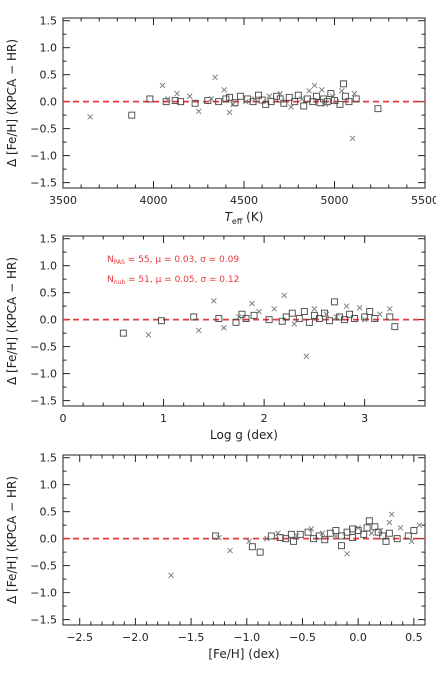 Image resolution: width=436 pixels, height=678 pixels. Describe the element at coordinates (244, 200) in the screenshot. I see `x-tick-label: 4500` at that location.